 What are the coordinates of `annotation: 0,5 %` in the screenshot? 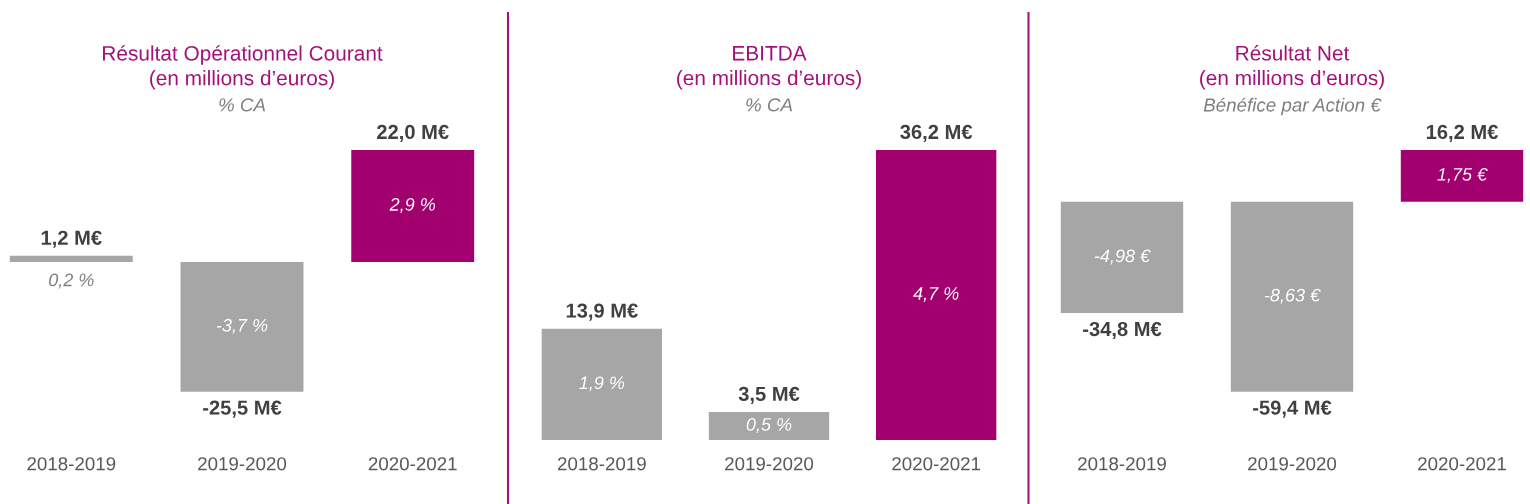 It's located at (769, 425).